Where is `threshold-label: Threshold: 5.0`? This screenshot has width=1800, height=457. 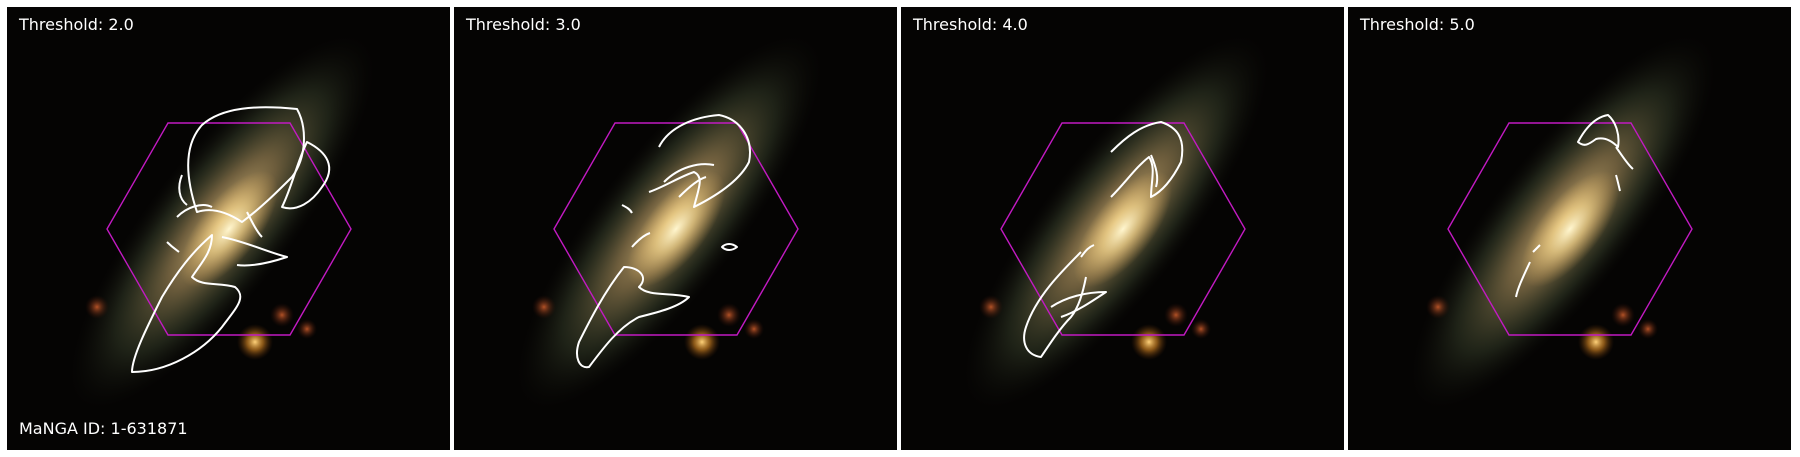 threshold-label: Threshold: 5.0 is located at coordinates (1417, 24).